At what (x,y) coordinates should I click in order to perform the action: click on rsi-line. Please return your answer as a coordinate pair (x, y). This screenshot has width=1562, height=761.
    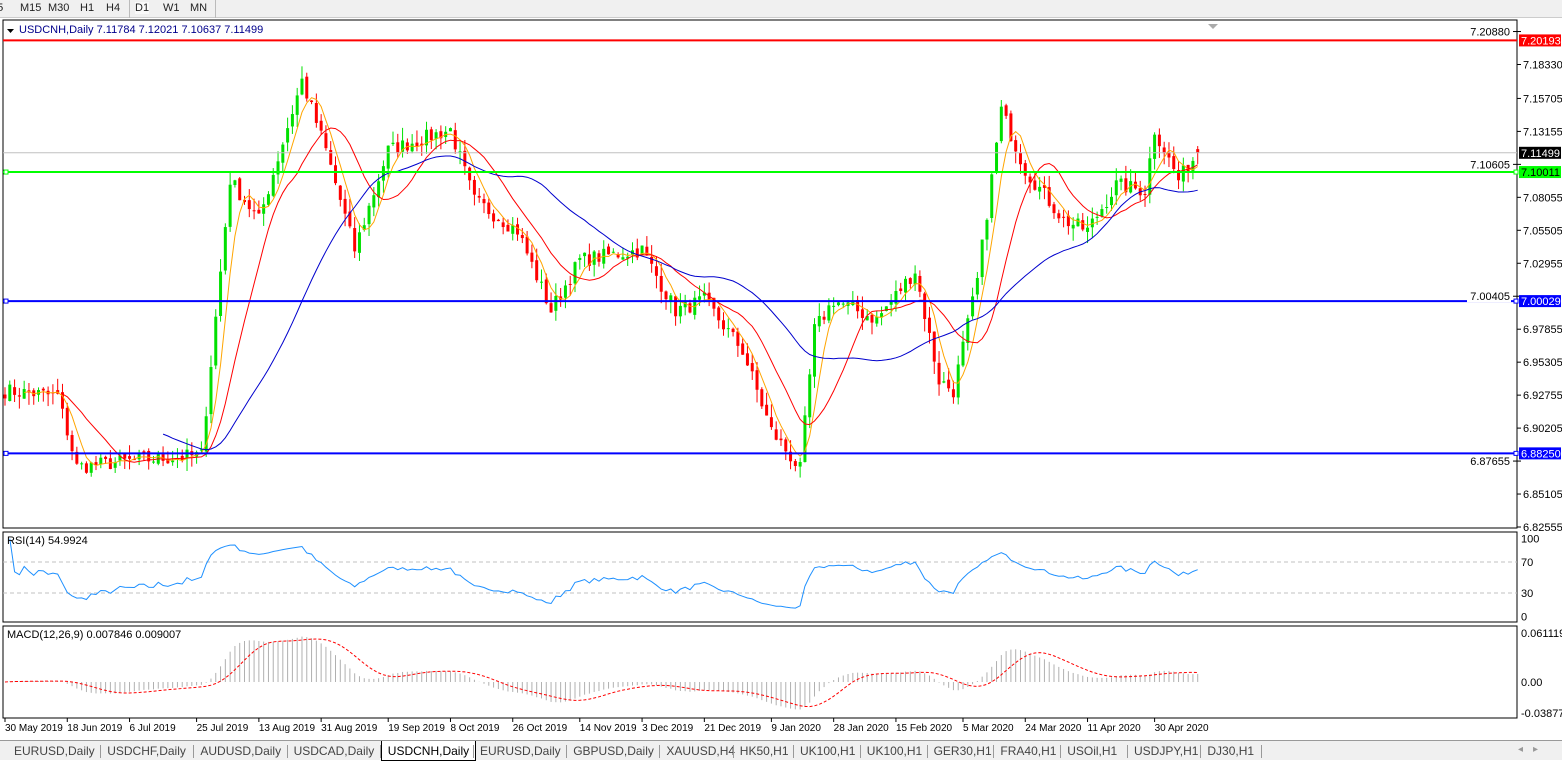
    Looking at the image, I should click on (603, 573).